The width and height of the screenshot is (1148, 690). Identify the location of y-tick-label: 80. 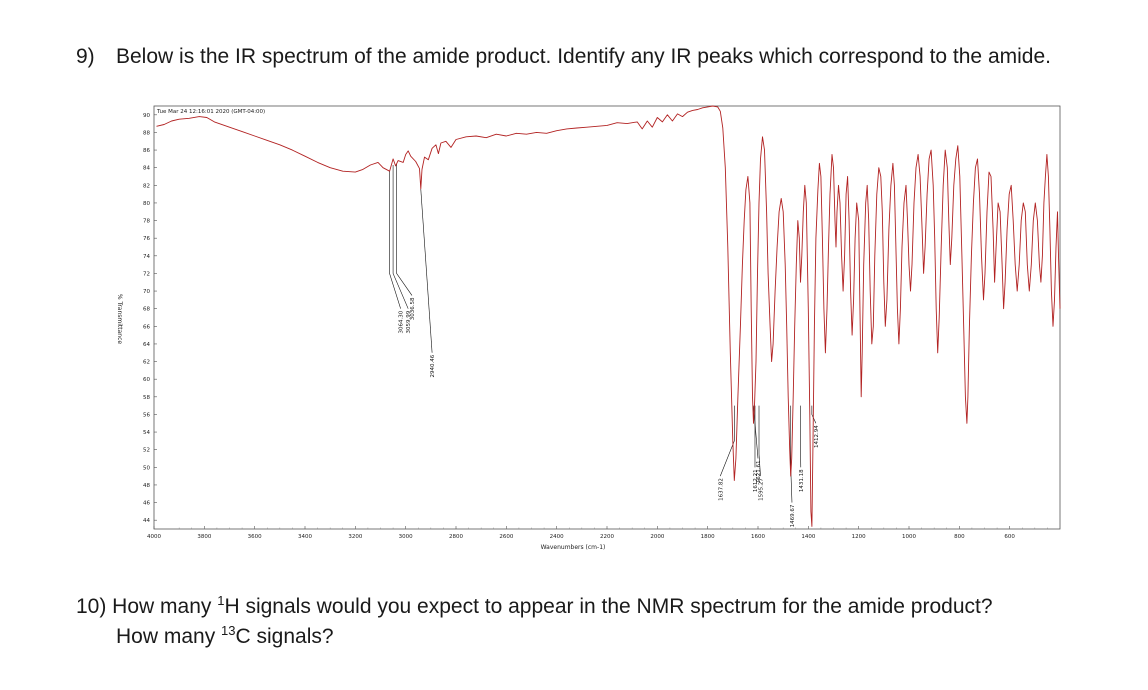
(146, 204).